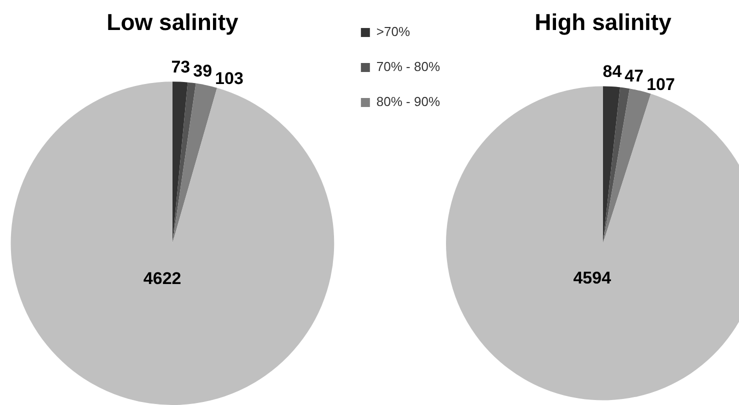 Image resolution: width=739 pixels, height=405 pixels. Describe the element at coordinates (592, 278) in the screenshot. I see `data-label: 4594` at that location.